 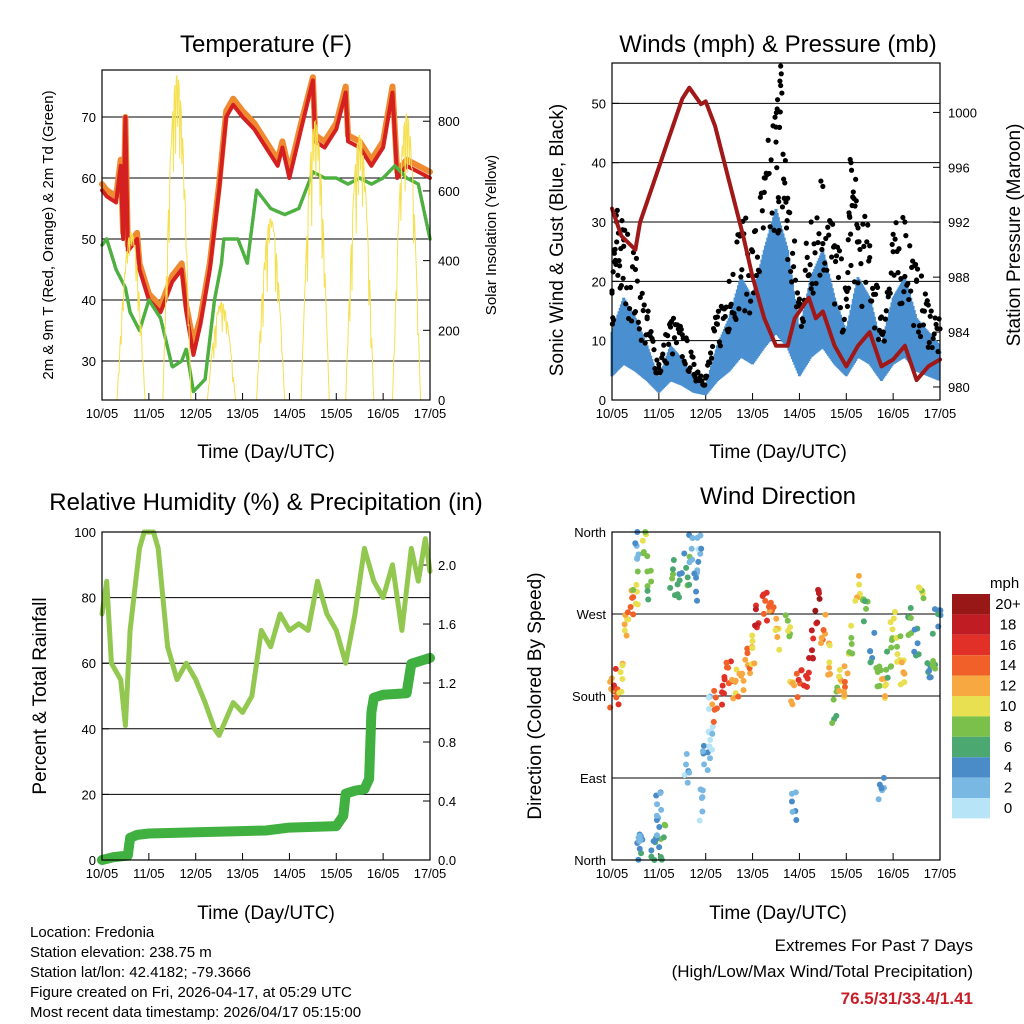 What do you see at coordinates (1008, 645) in the screenshot?
I see `colorbar-label: 16` at bounding box center [1008, 645].